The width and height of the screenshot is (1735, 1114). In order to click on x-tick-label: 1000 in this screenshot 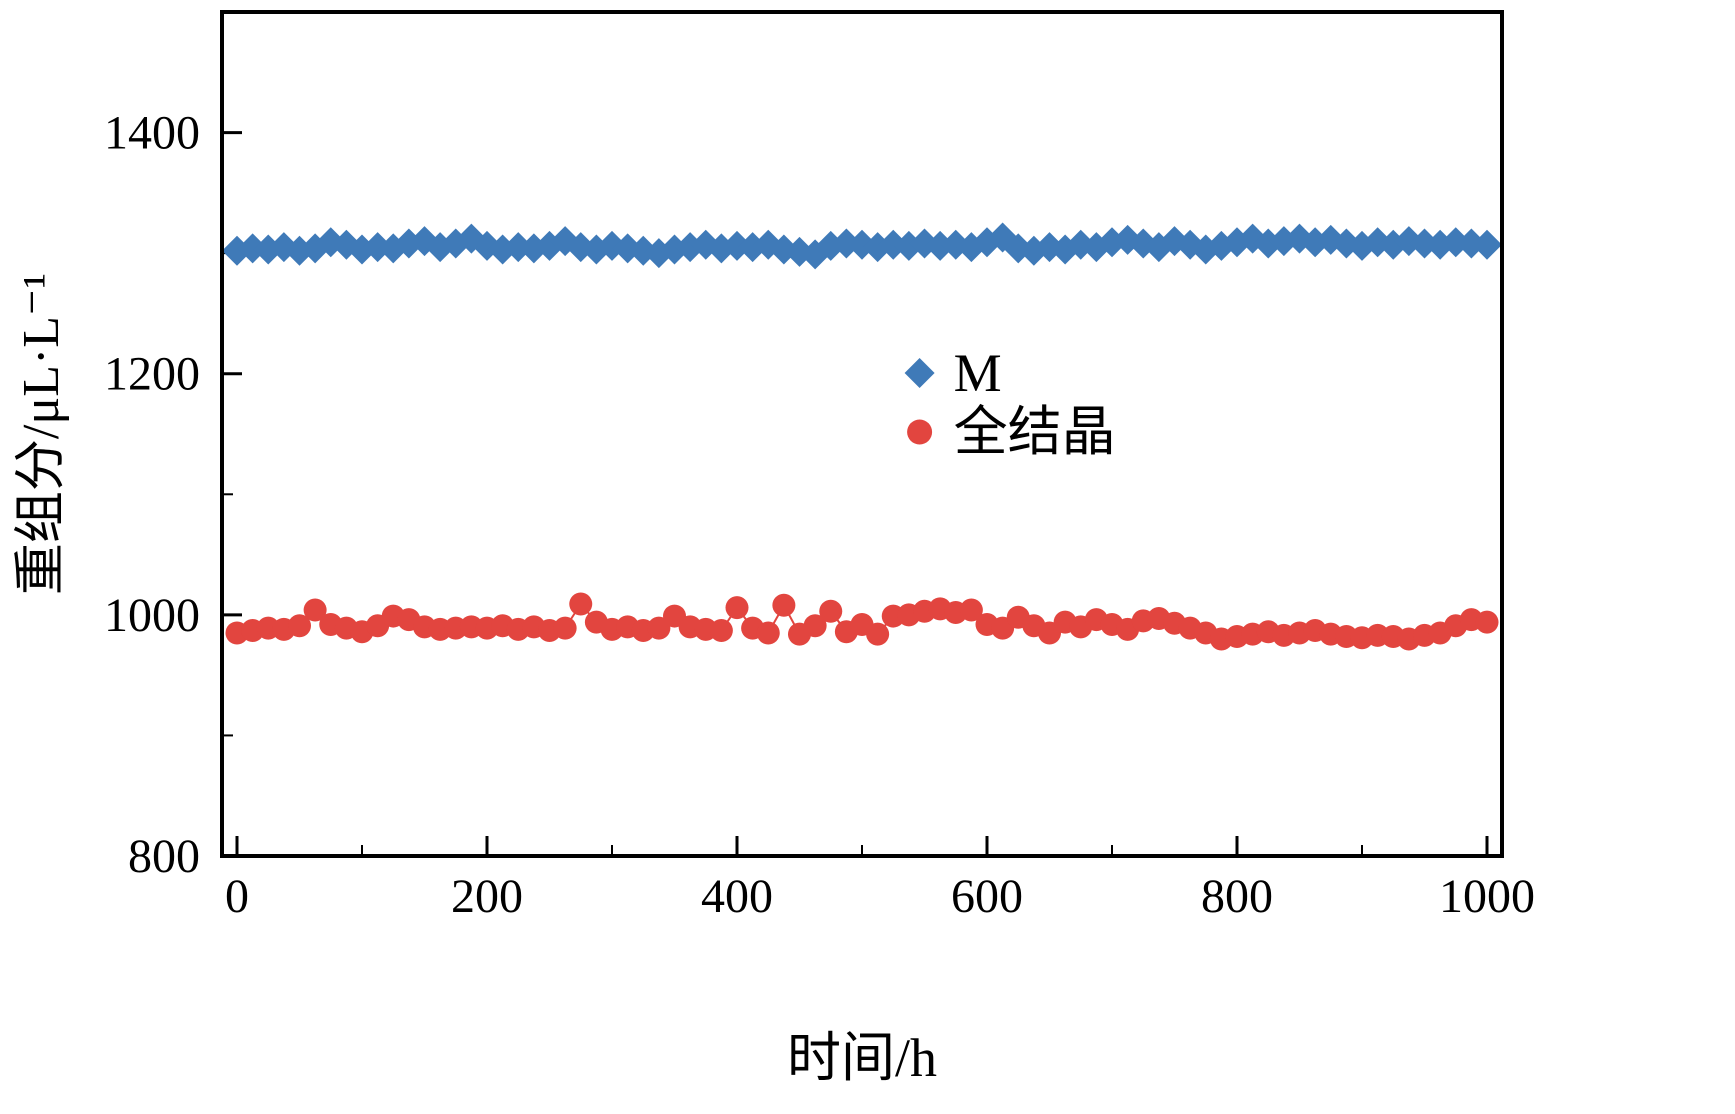, I will do `click(1487, 896)`.